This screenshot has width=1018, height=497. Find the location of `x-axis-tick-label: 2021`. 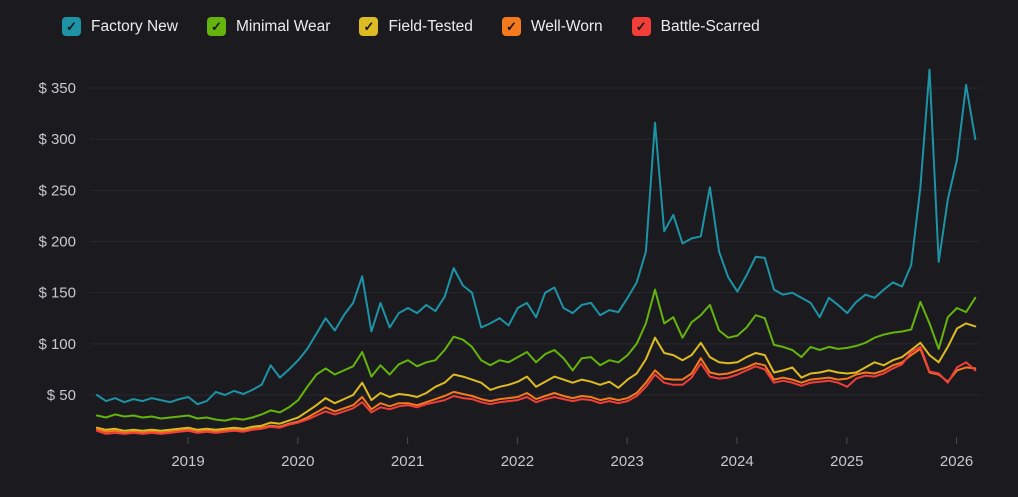

x-axis-tick-label: 2021 is located at coordinates (407, 461).